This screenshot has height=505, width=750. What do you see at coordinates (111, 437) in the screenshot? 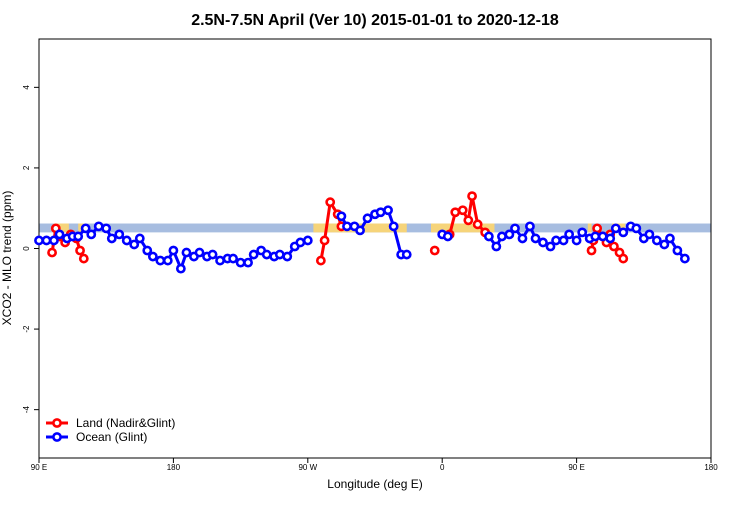
I see `legend-label: Ocean (Glint)` at bounding box center [111, 437].